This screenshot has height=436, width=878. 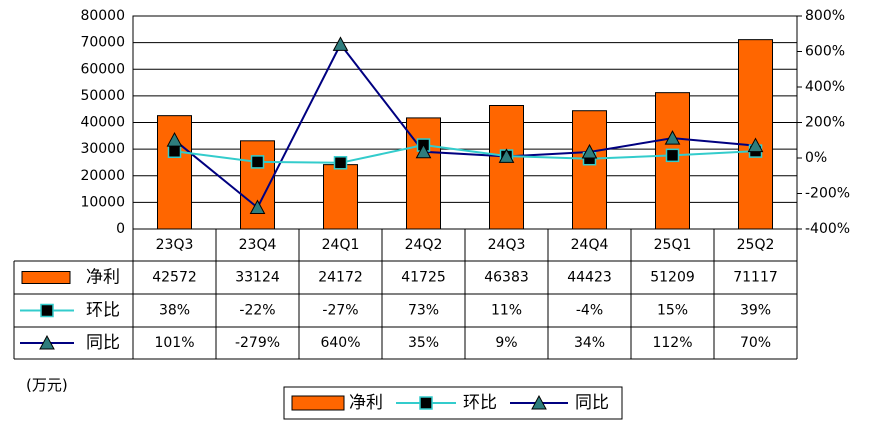 I want to click on table-cell-value: 34%, so click(x=589, y=343).